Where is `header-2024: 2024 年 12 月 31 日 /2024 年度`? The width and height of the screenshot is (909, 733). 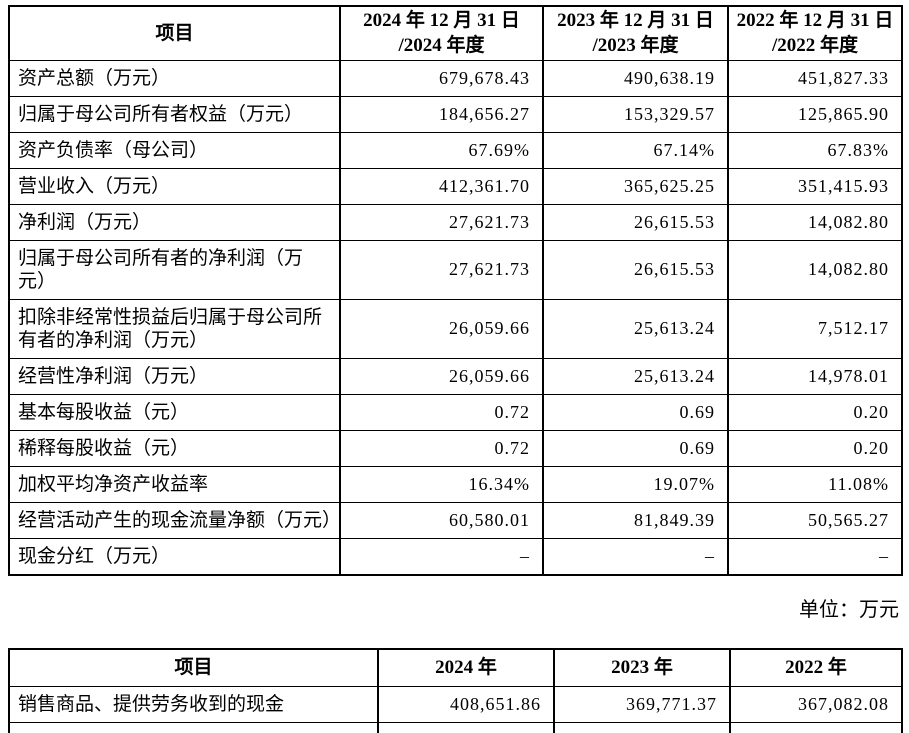 header-2024: 2024 年 12 月 31 日 /2024 年度 is located at coordinates (441, 32).